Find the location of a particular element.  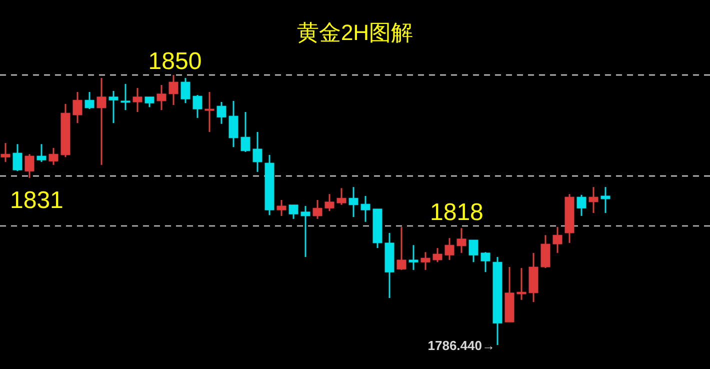

chart-title: 黄金2H图解 is located at coordinates (355, 32).